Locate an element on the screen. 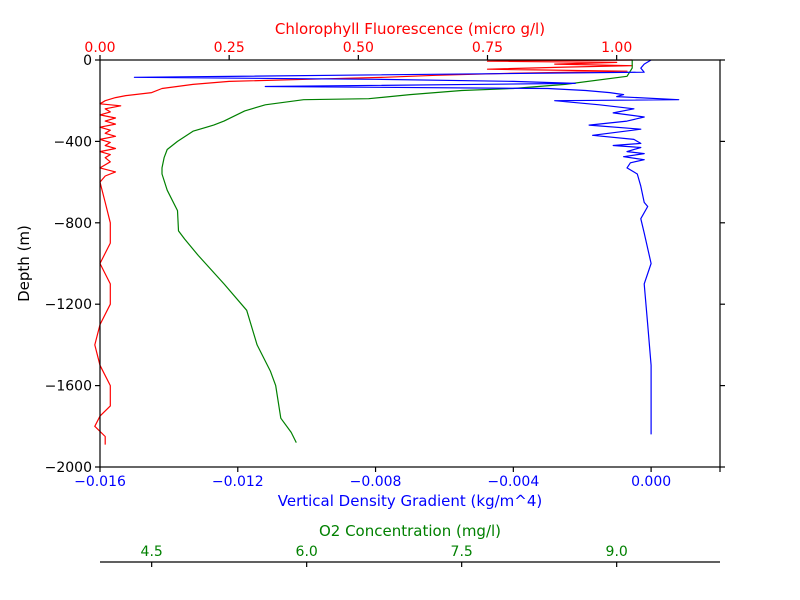 The width and height of the screenshot is (800, 600). o2-tick-label: 4.5 is located at coordinates (152, 552).